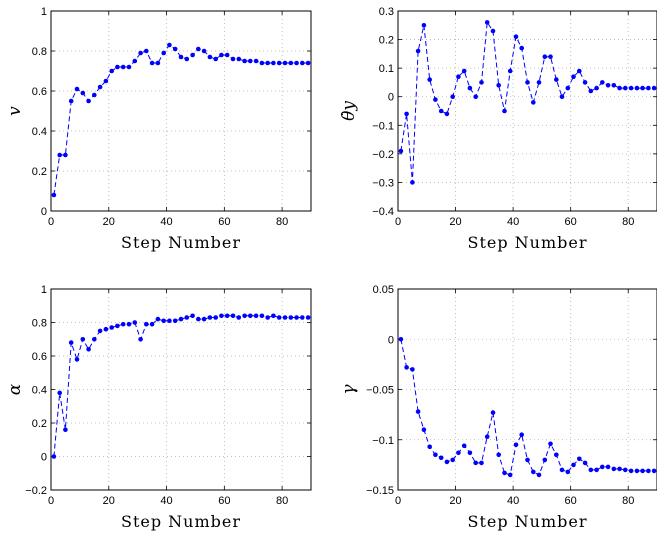 The image size is (657, 533). What do you see at coordinates (39, 324) in the screenshot?
I see `y-tick-label: 0.8` at bounding box center [39, 324].